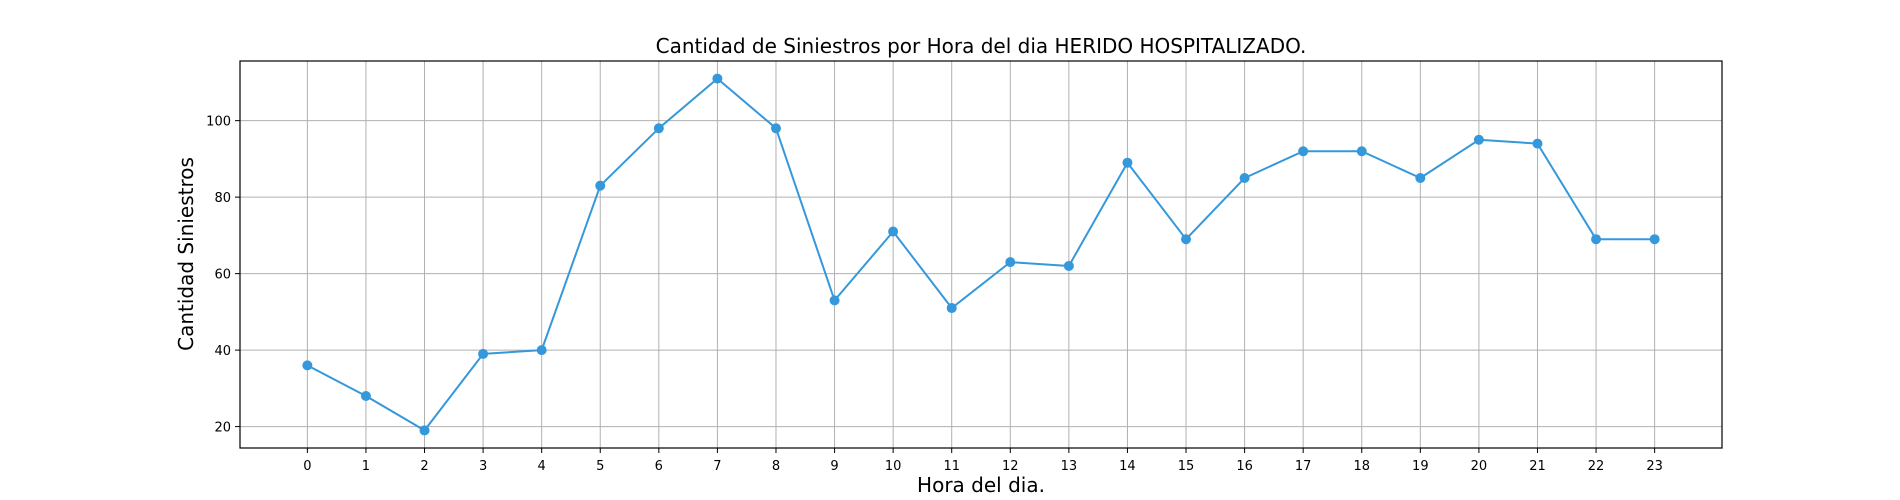 This screenshot has width=1900, height=500. I want to click on x-tick-label: 15, so click(1186, 466).